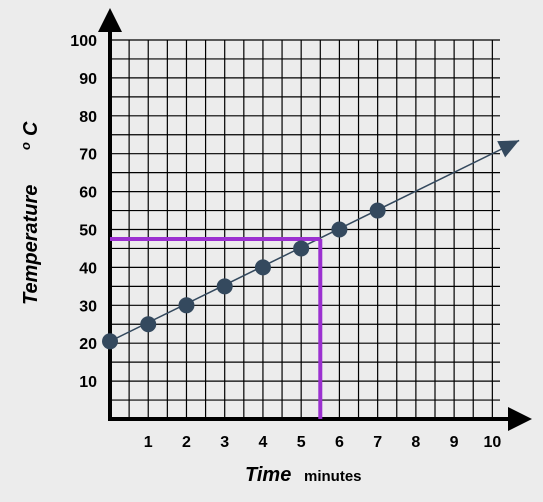 This screenshot has width=543, height=502. What do you see at coordinates (31, 128) in the screenshot?
I see `y-axis-unit: C` at bounding box center [31, 128].